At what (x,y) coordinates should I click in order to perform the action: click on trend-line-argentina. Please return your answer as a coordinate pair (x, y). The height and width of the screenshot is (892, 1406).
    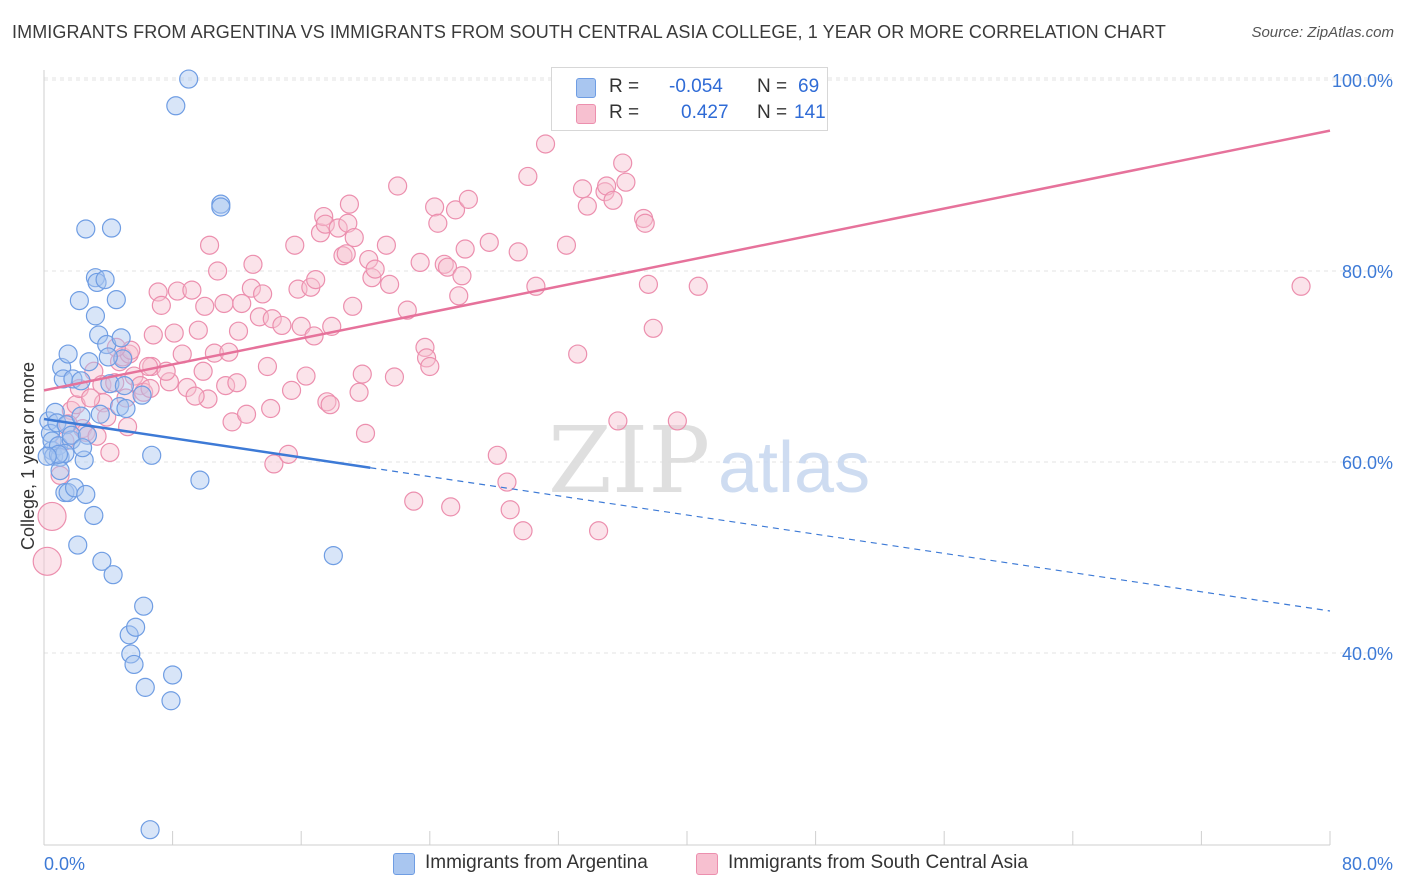
    Looking at the image, I should click on (207, 443).